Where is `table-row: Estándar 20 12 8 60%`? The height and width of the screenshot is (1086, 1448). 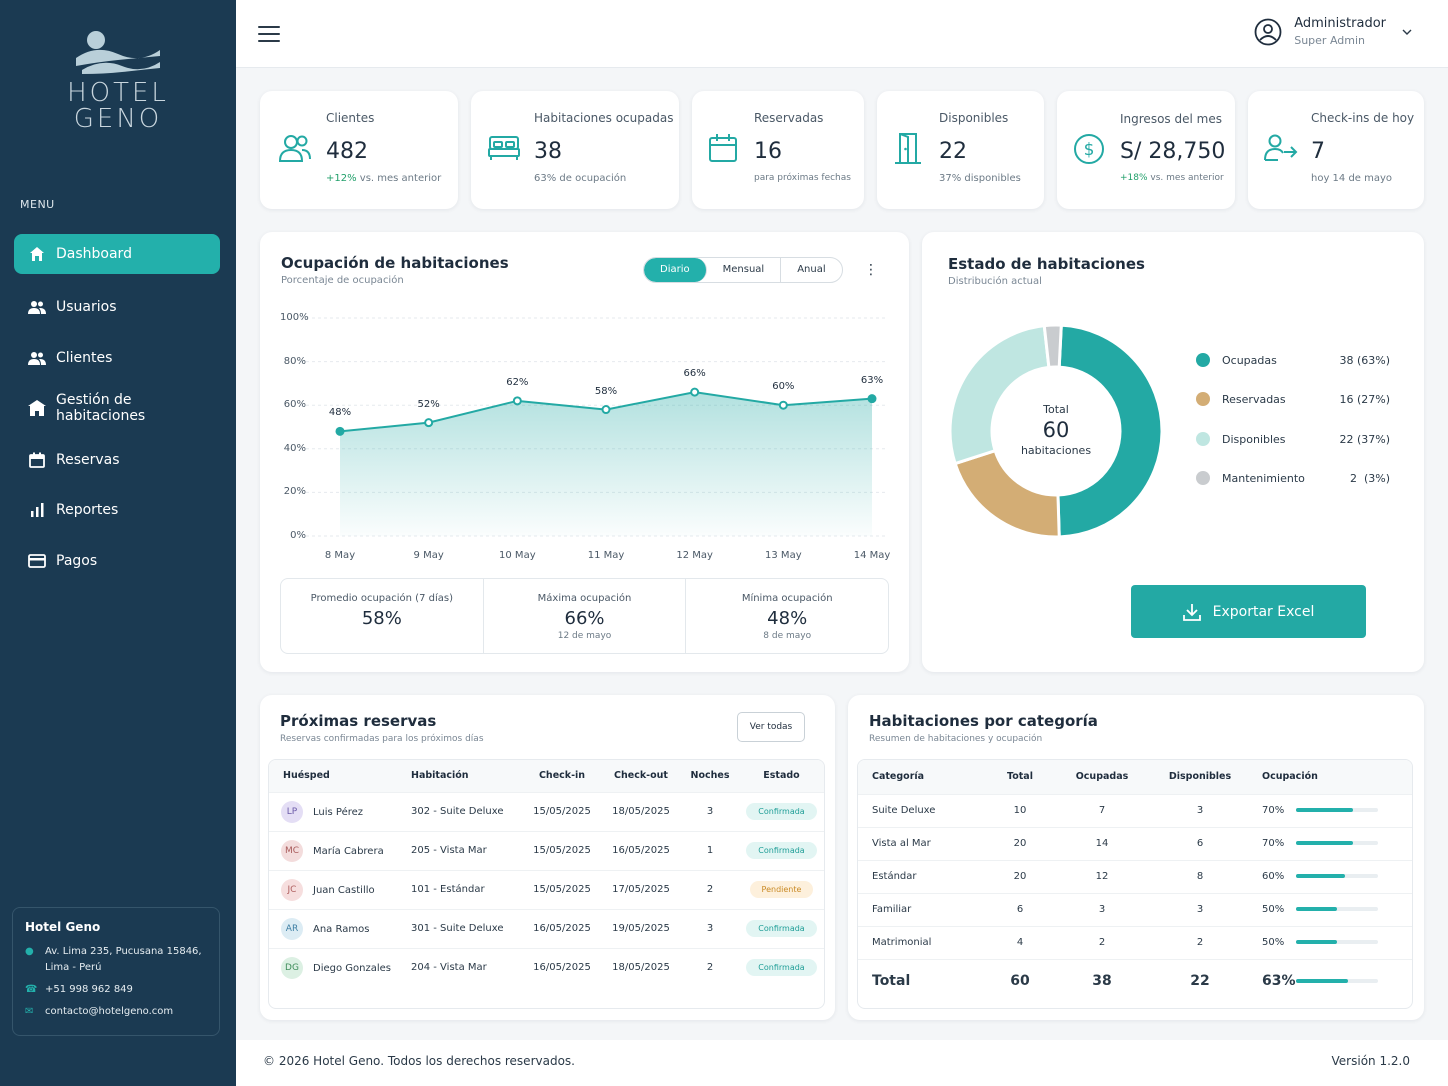 table-row: Estándar 20 12 8 60% is located at coordinates (1135, 876).